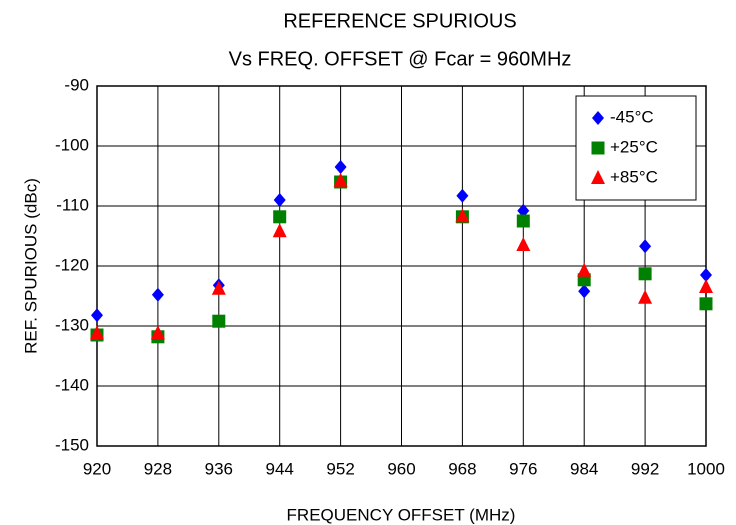 This screenshot has height=525, width=736. Describe the element at coordinates (76, 84) in the screenshot. I see `y-tick-label: -90` at that location.